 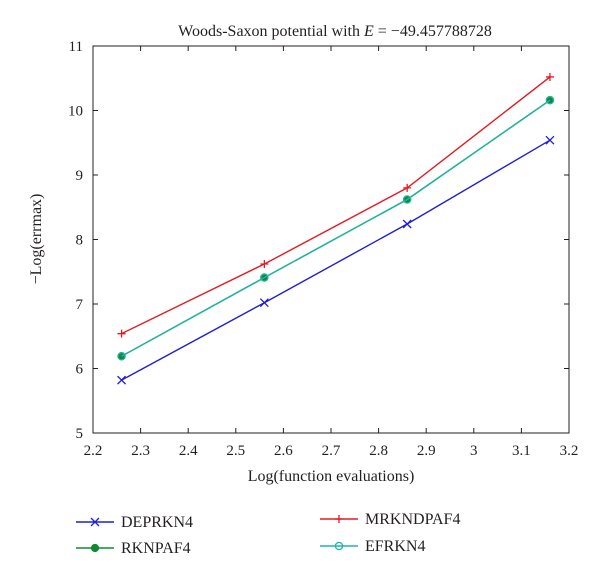 I want to click on x-tick-label: 3.2, so click(x=569, y=451).